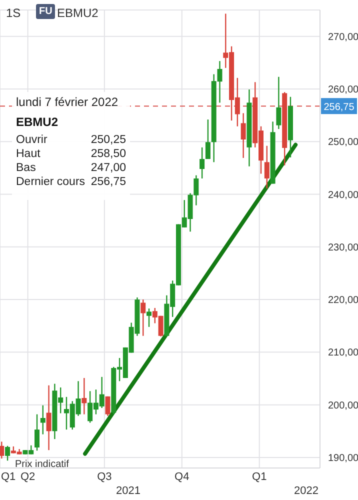  What do you see at coordinates (343, 300) in the screenshot?
I see `y-tick-label: 220,00` at bounding box center [343, 300].